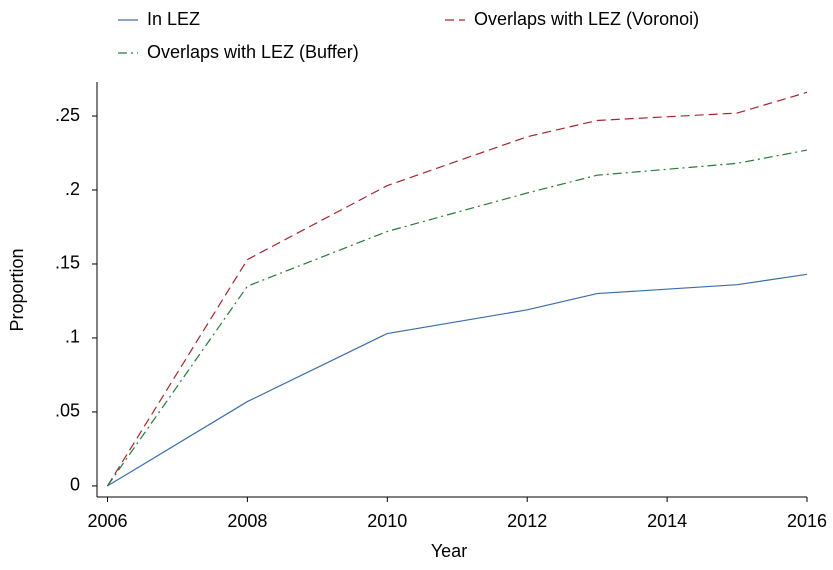 The height and width of the screenshot is (570, 833). I want to click on x-tick-label: 2012, so click(527, 521).